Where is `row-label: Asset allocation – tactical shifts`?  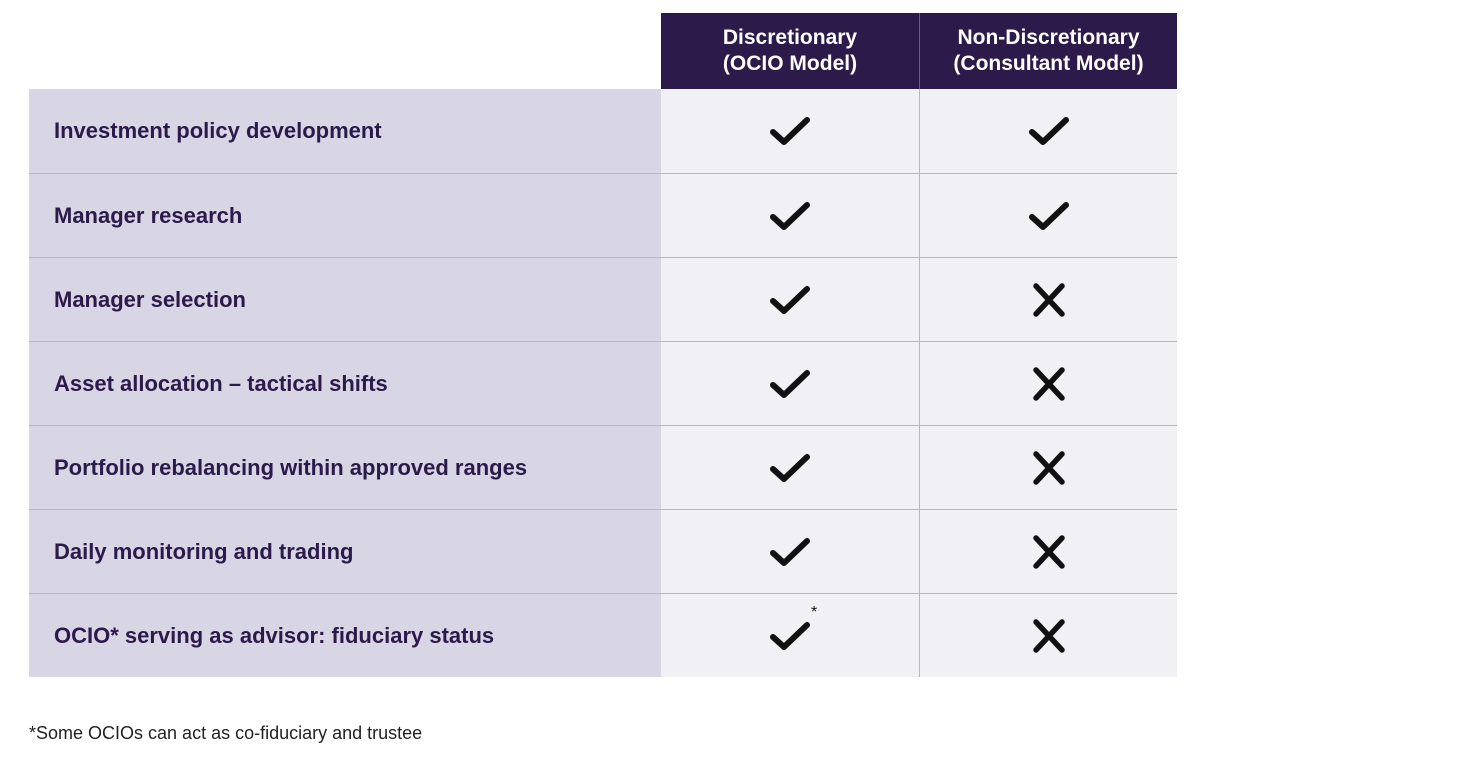 row-label: Asset allocation – tactical shifts is located at coordinates (345, 383).